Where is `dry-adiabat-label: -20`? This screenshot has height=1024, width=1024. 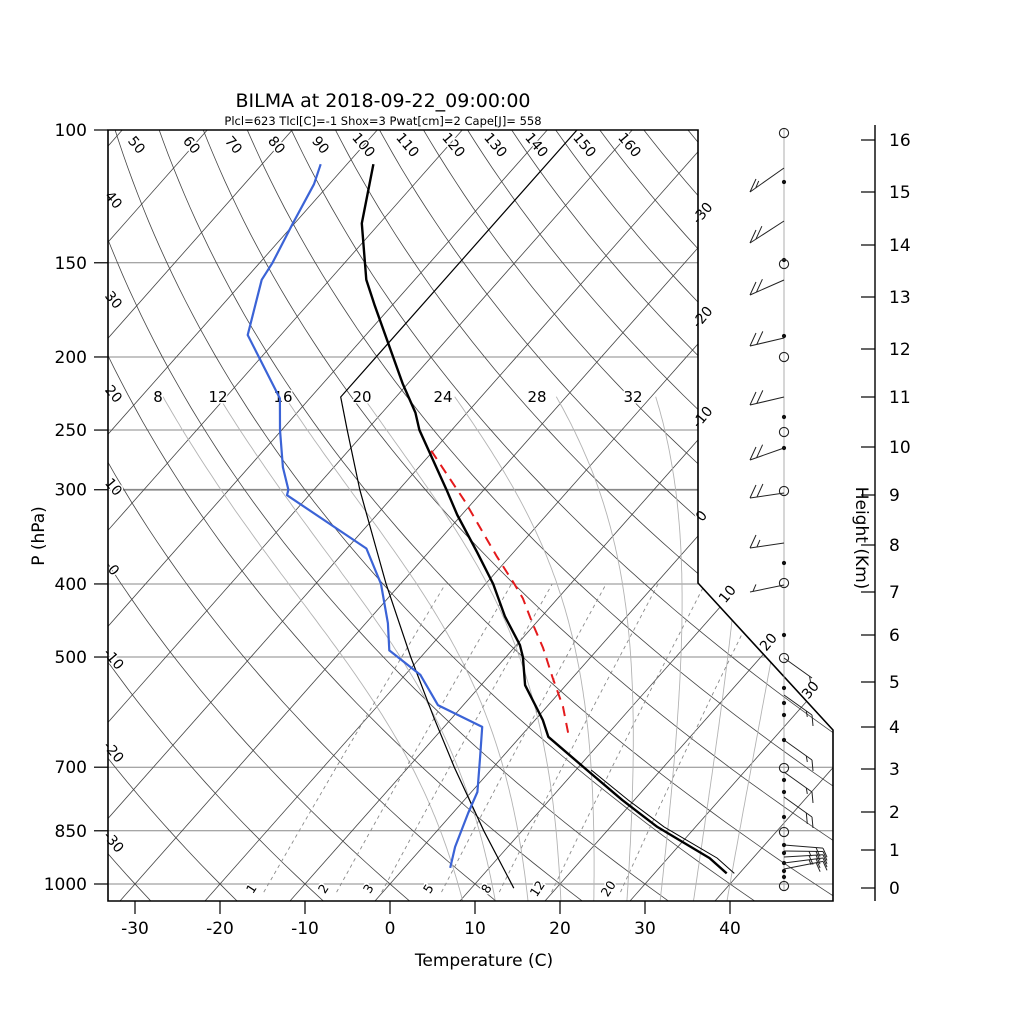 dry-adiabat-label: -20 is located at coordinates (113, 753).